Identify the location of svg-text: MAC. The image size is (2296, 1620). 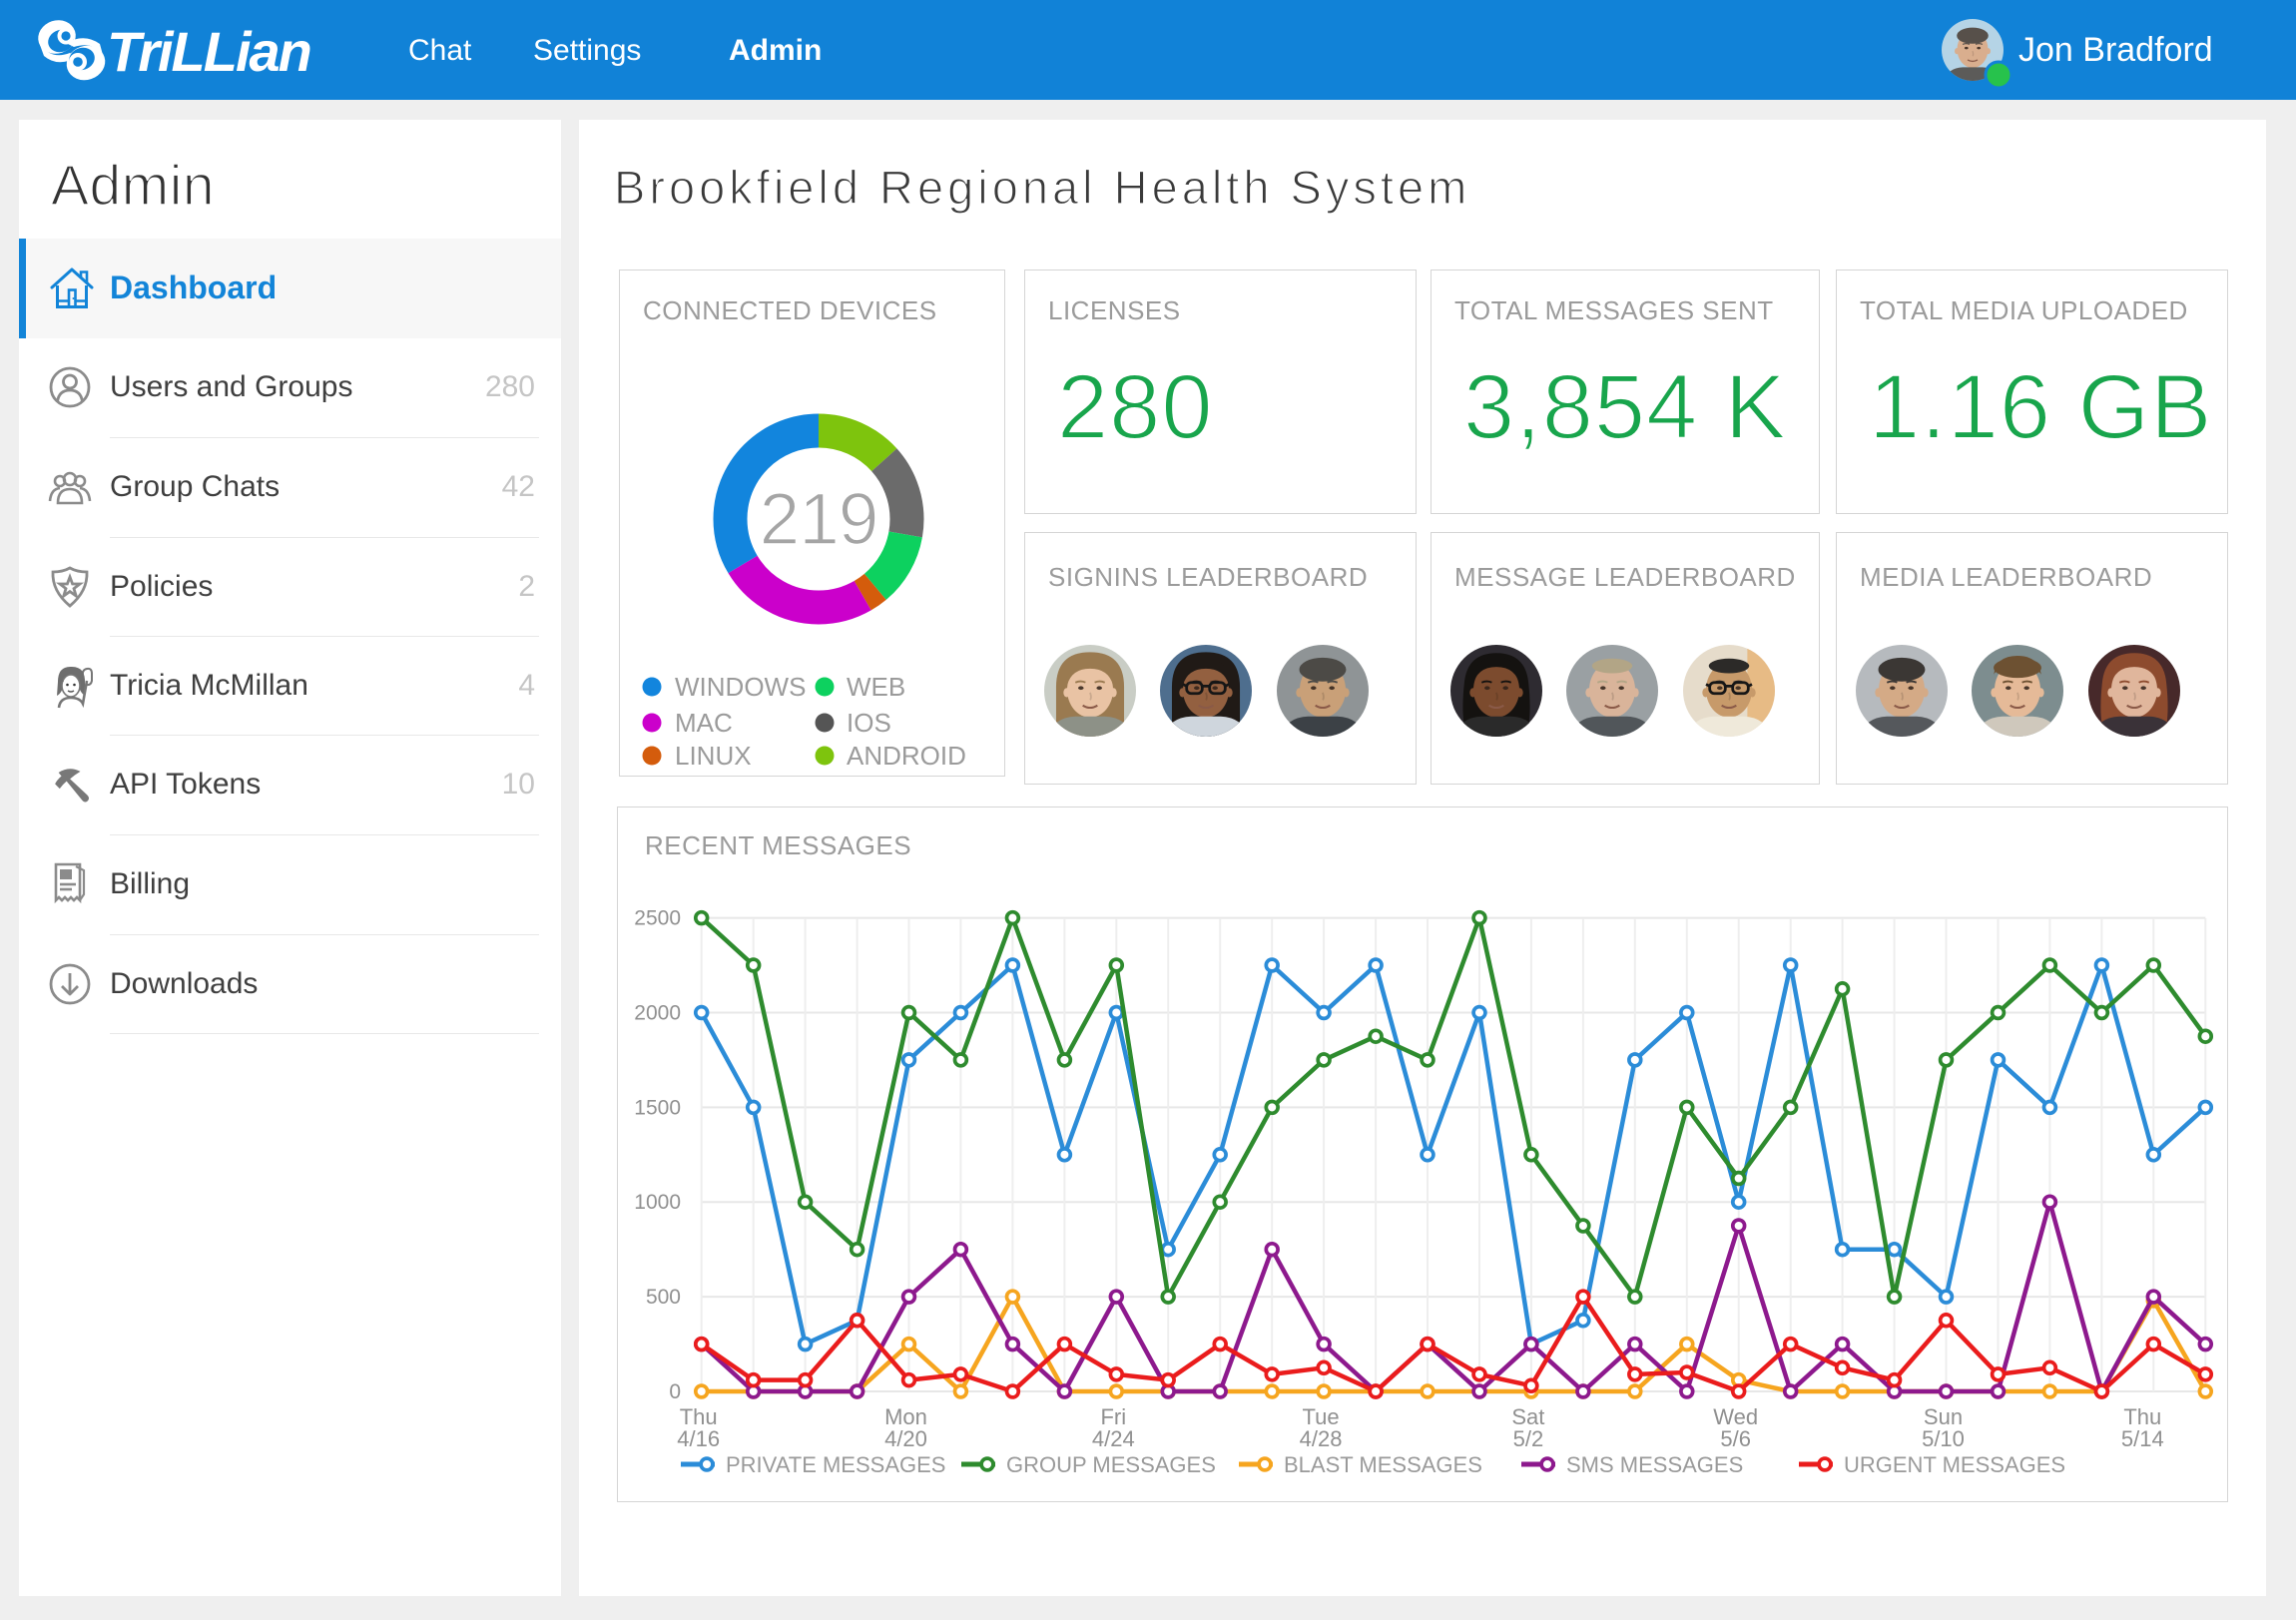
(704, 723).